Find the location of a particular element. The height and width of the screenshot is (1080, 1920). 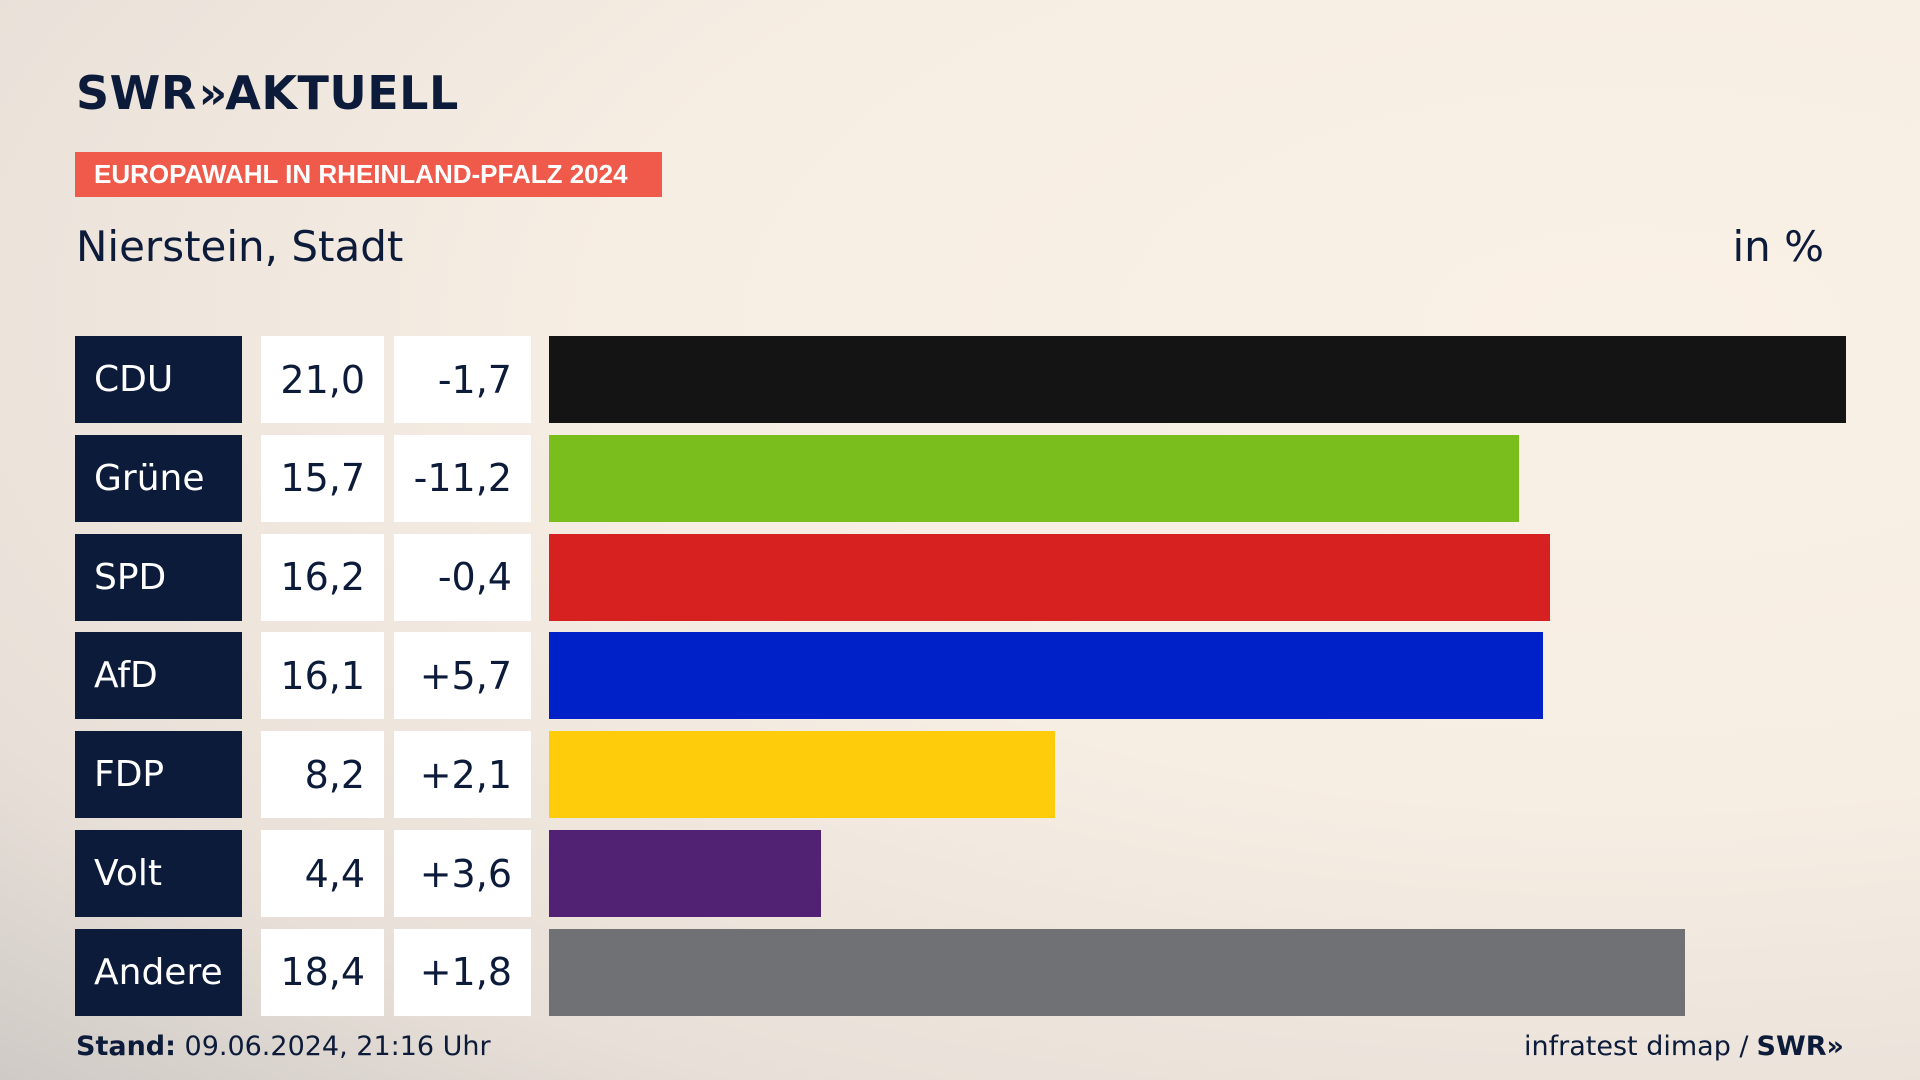

stand-label: Stand: is located at coordinates (126, 1046).